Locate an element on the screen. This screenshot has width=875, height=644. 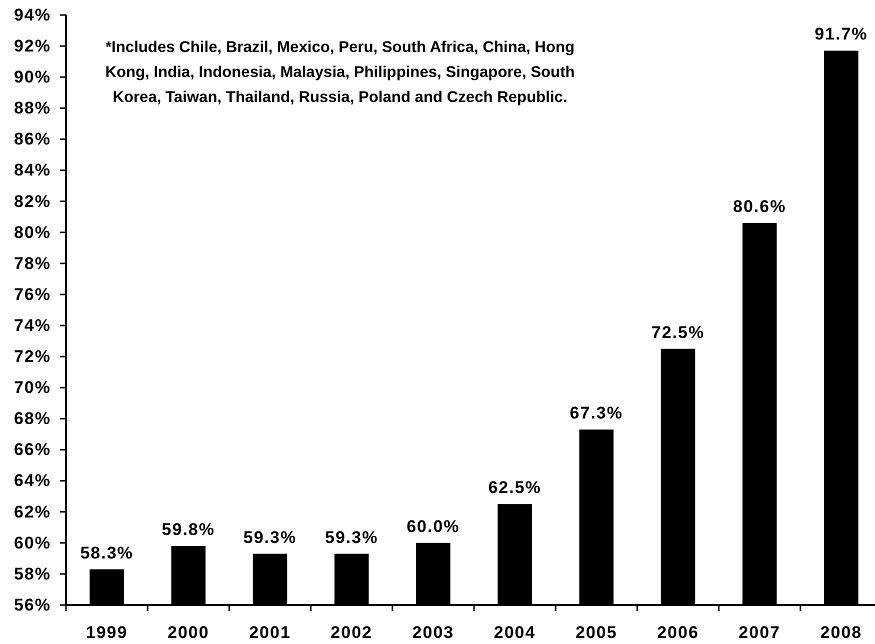
y-tick-label: 78% is located at coordinates (32, 263).